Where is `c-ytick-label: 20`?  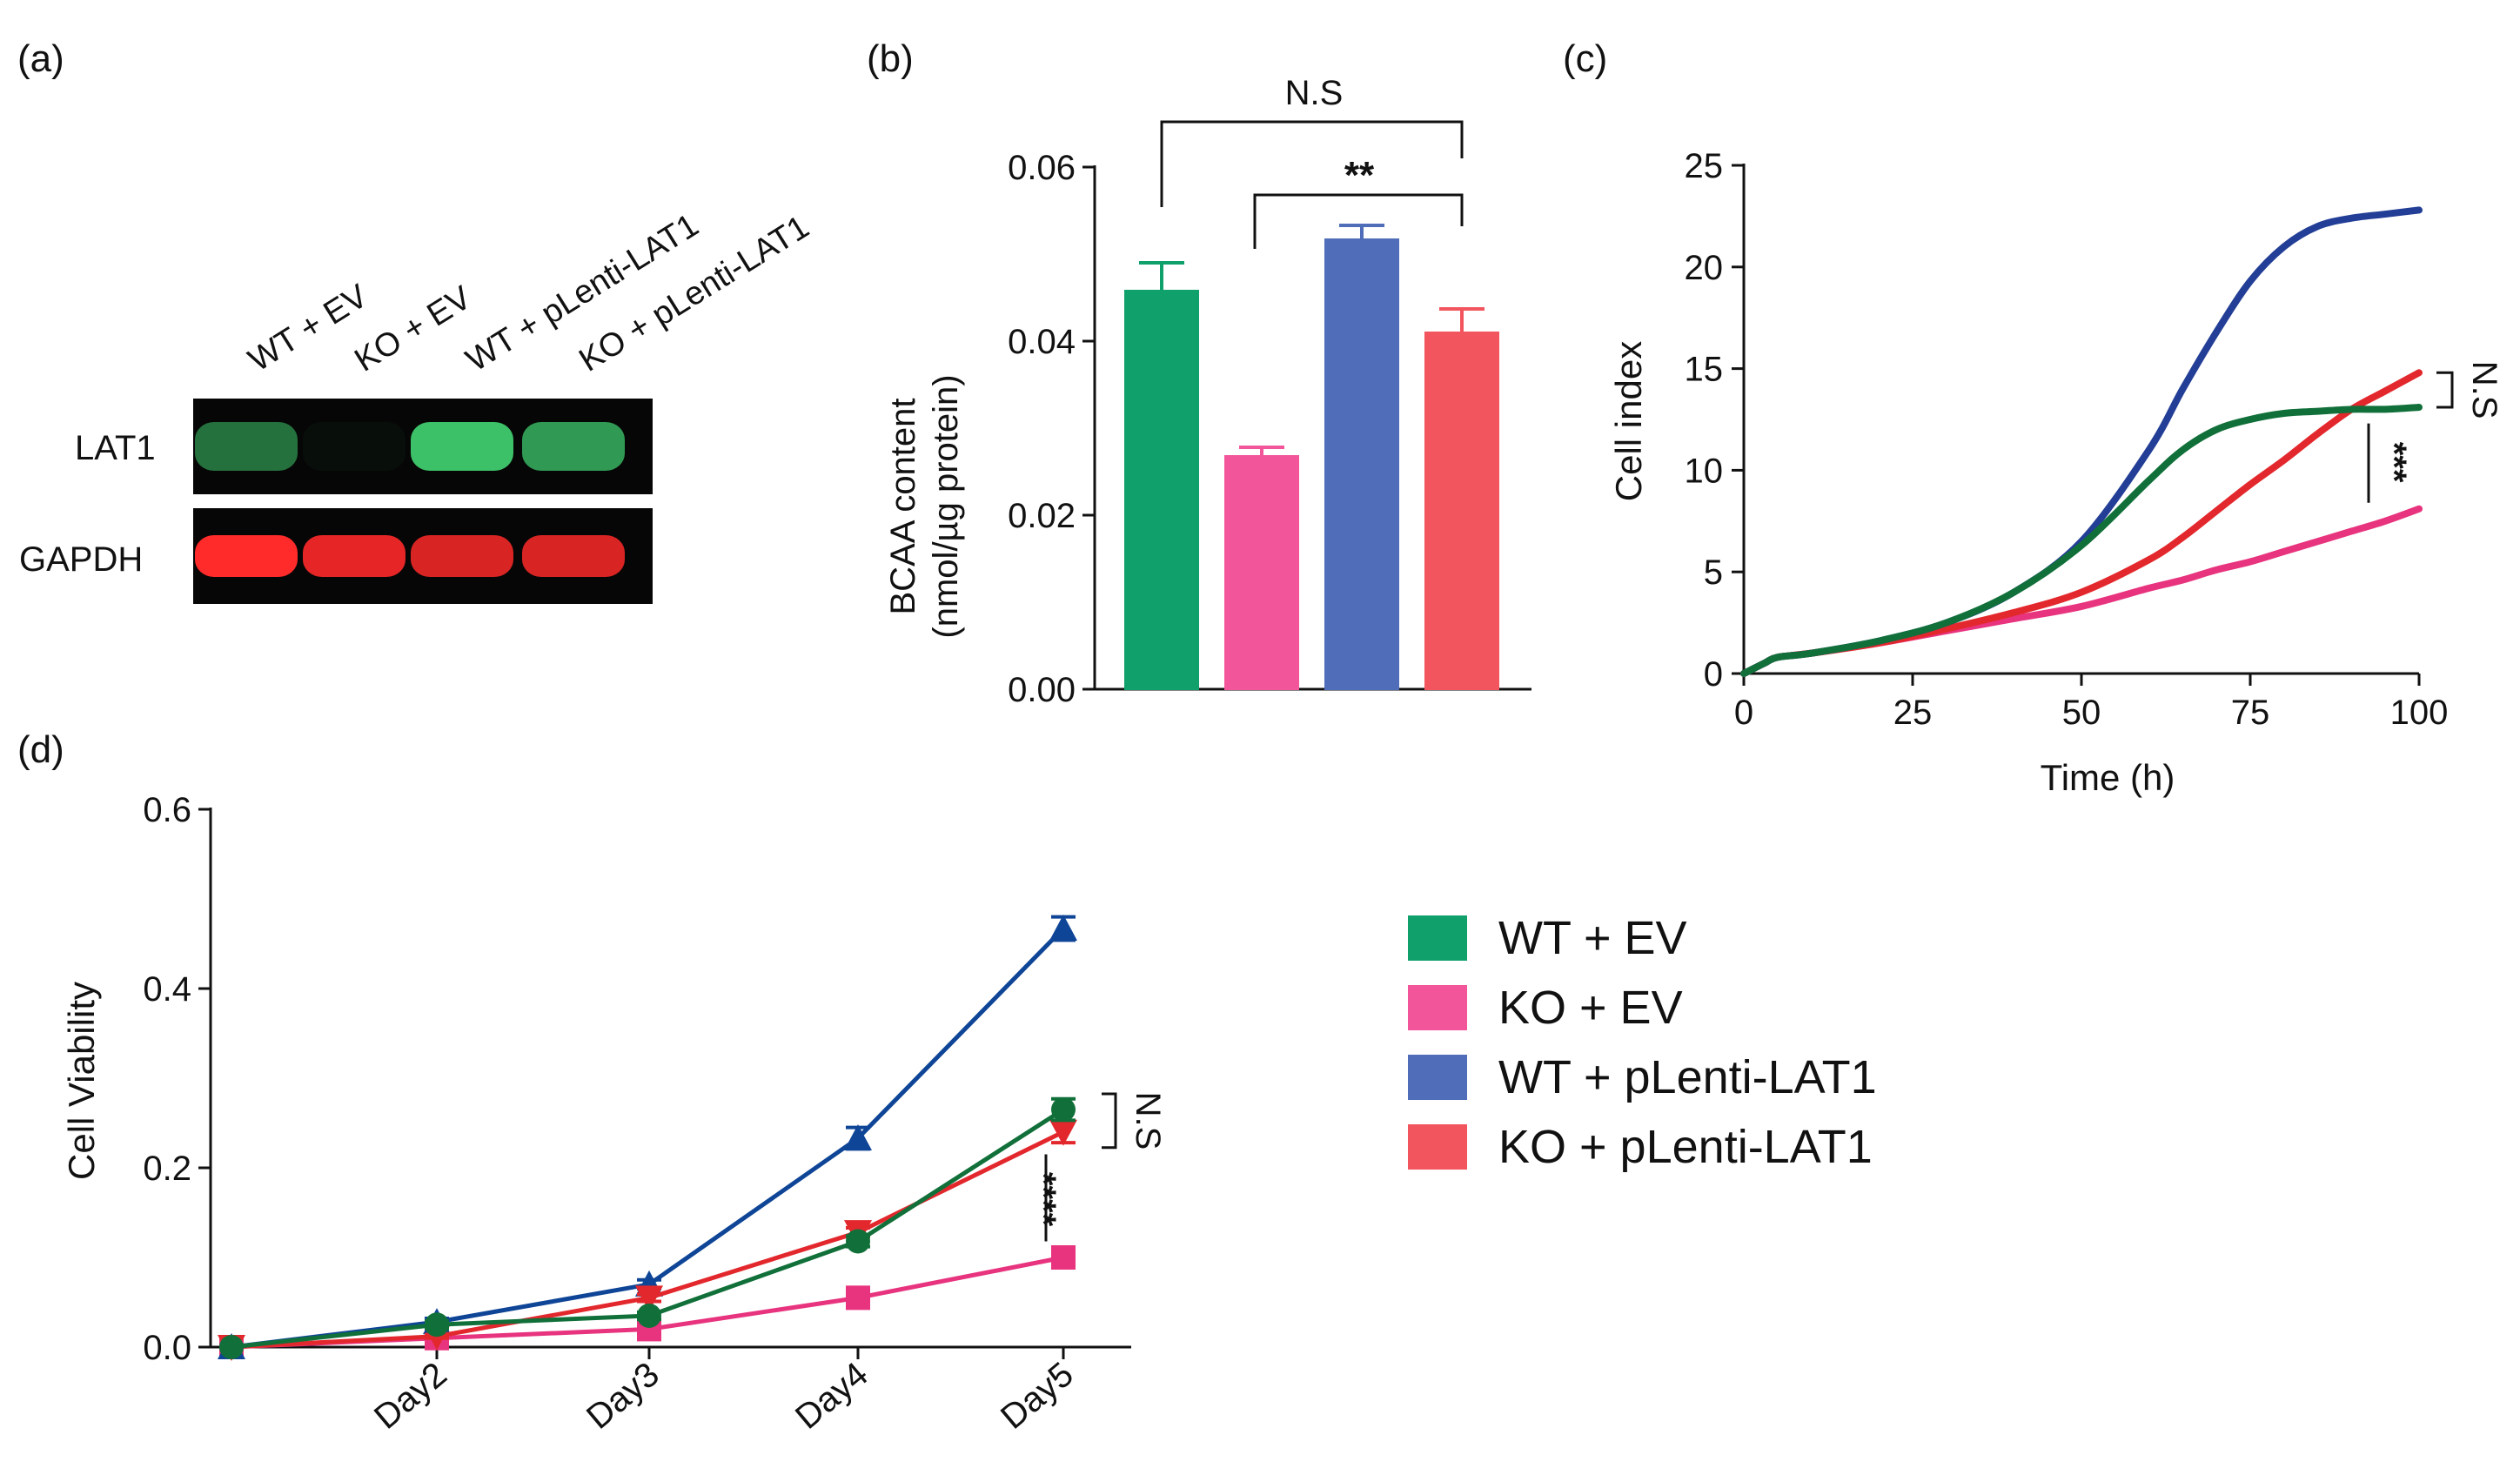 c-ytick-label: 20 is located at coordinates (1704, 268).